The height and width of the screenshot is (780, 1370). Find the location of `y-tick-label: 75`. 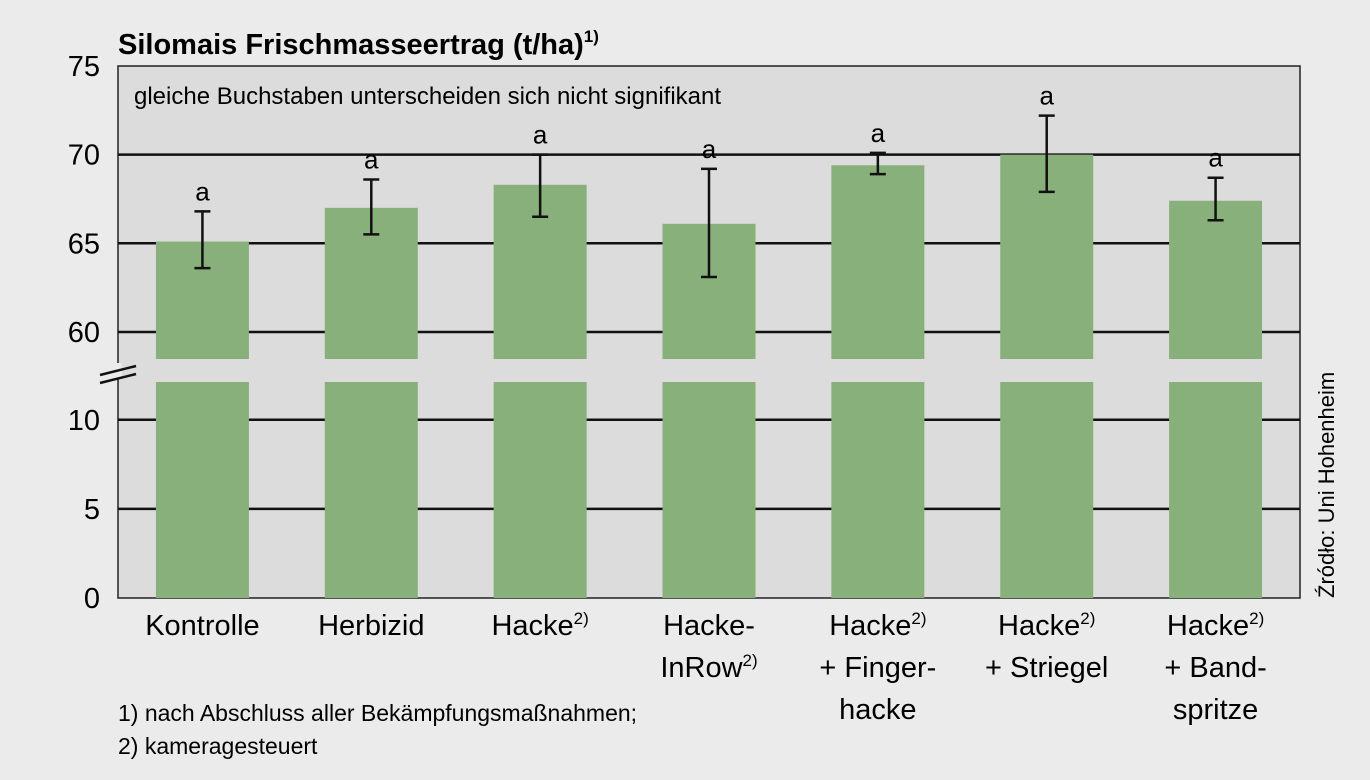

y-tick-label: 75 is located at coordinates (84, 67).